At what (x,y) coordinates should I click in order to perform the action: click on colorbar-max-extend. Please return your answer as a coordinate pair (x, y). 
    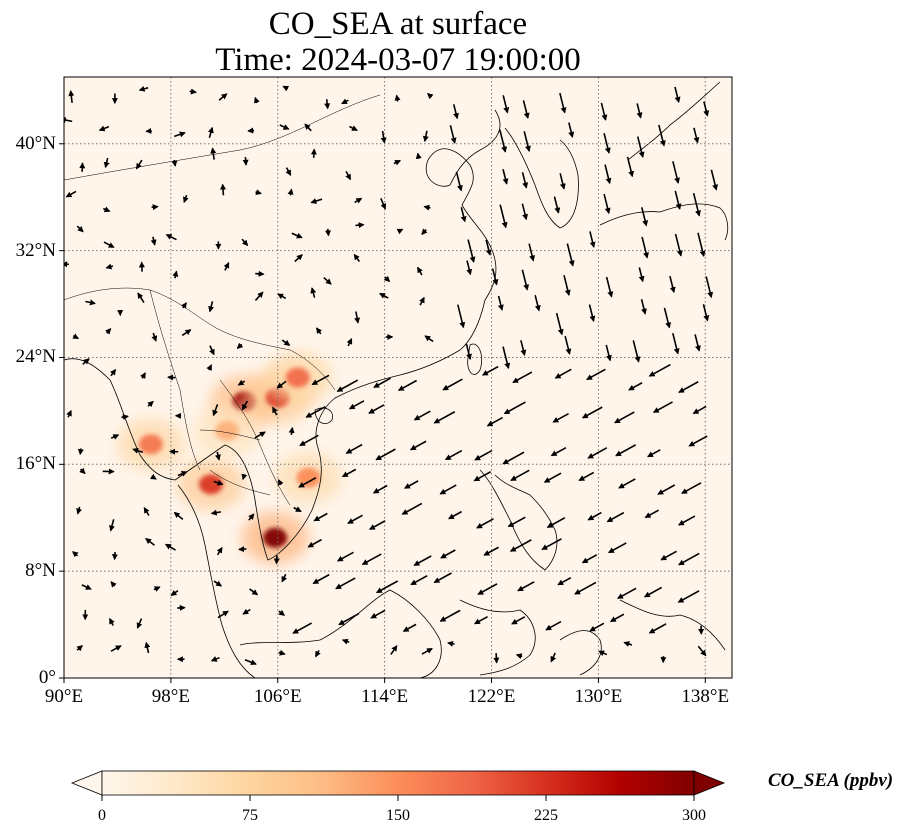
    Looking at the image, I should click on (709, 783).